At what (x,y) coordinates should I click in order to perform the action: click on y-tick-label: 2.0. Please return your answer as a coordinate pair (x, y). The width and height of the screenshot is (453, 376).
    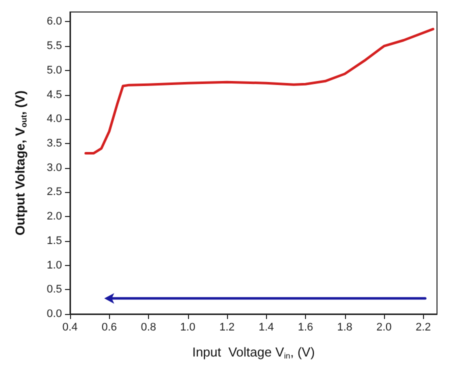
    Looking at the image, I should click on (54, 216).